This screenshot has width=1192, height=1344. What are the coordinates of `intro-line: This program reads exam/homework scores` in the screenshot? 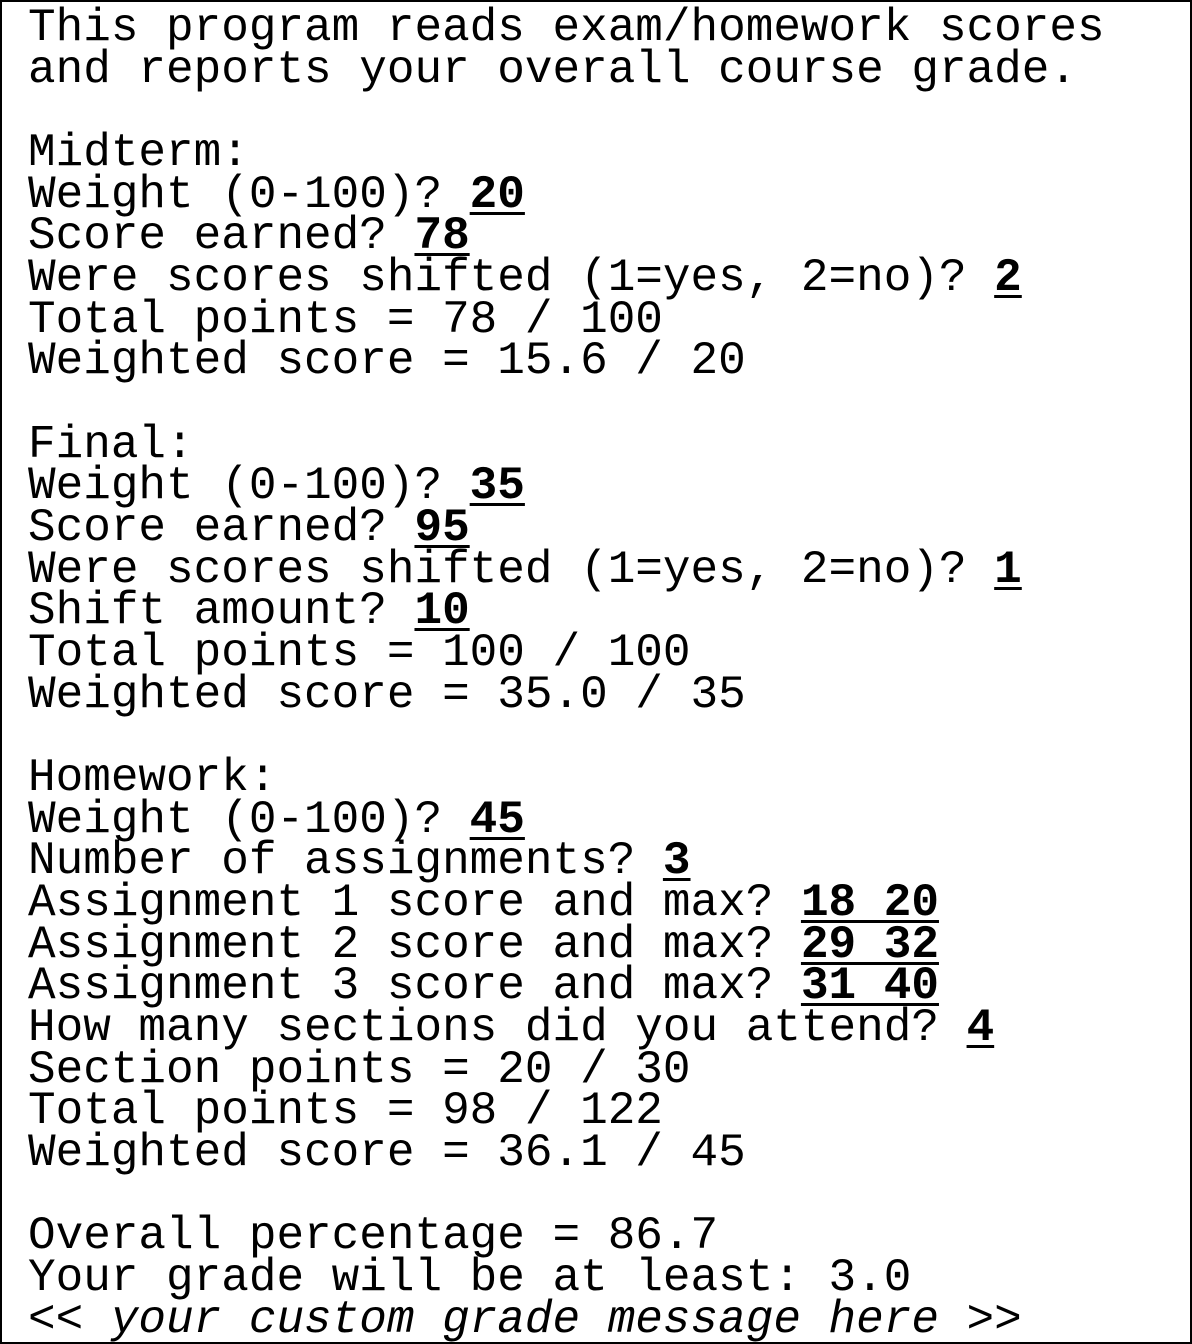 It's located at (566, 28).